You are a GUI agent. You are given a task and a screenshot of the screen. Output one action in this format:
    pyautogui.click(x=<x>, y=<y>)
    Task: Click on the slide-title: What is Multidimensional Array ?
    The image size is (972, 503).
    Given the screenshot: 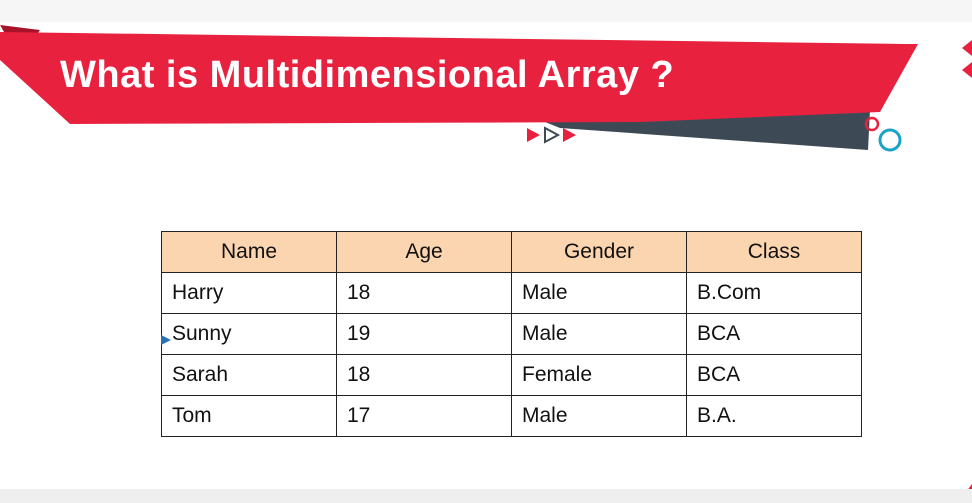 What is the action you would take?
    pyautogui.click(x=367, y=75)
    